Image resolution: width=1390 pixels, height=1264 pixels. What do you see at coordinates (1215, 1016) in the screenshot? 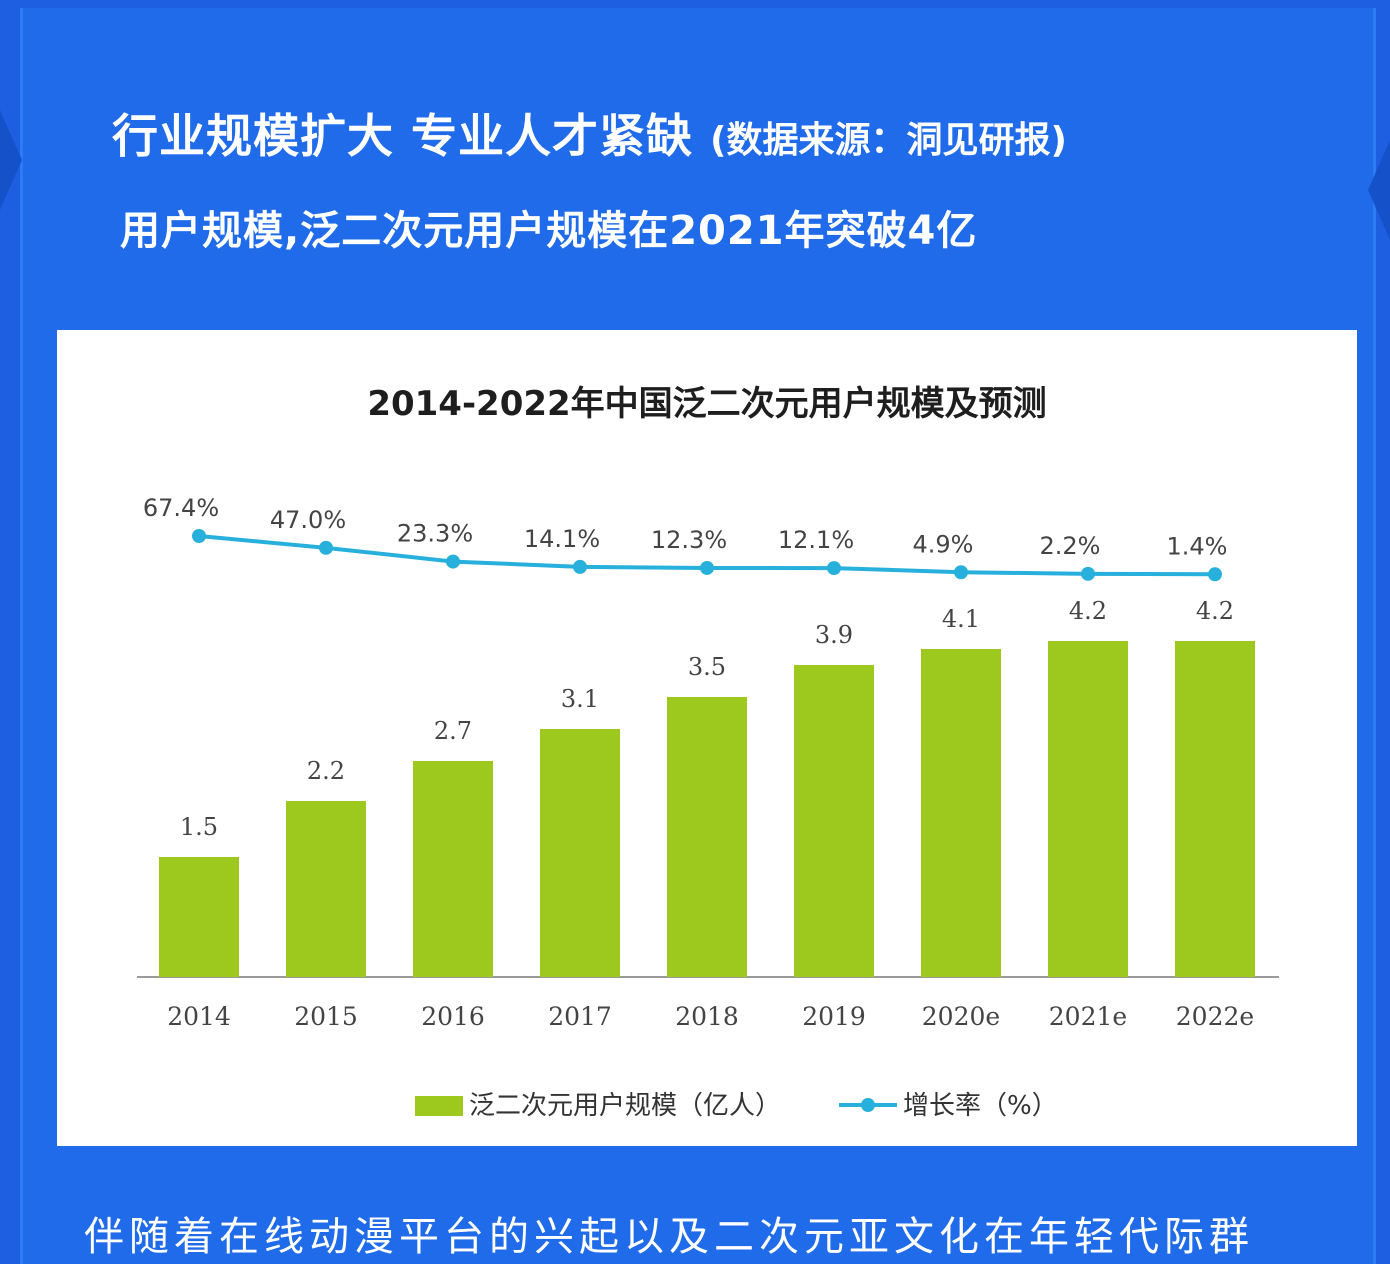
I see `x-tick-label-2022e: 2022e` at bounding box center [1215, 1016].